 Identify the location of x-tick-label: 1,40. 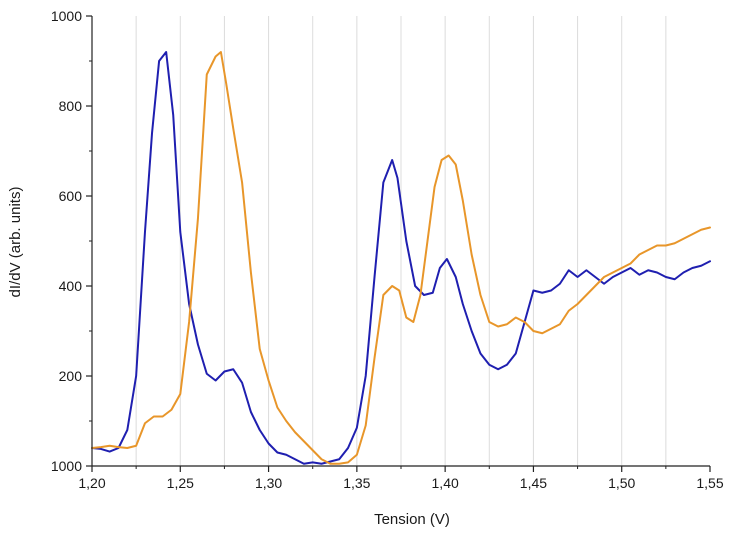
(445, 483).